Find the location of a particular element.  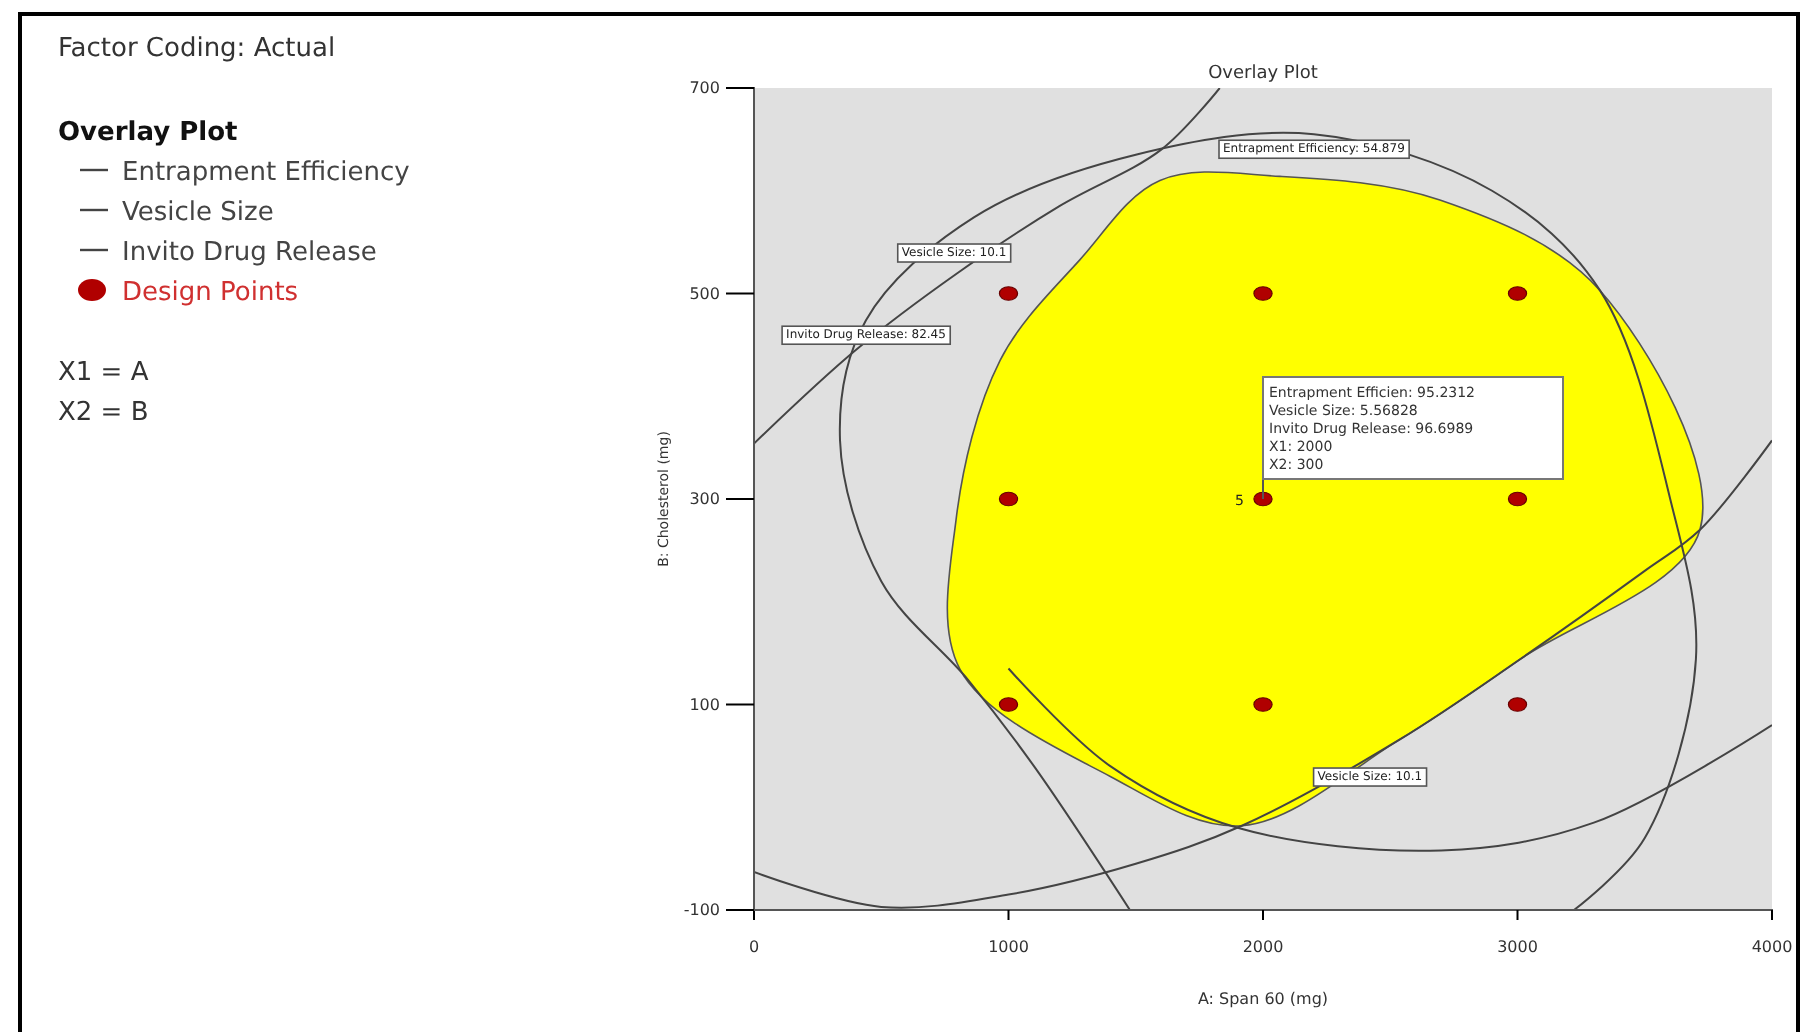

chart-title: Overlay Plot is located at coordinates (1263, 74).